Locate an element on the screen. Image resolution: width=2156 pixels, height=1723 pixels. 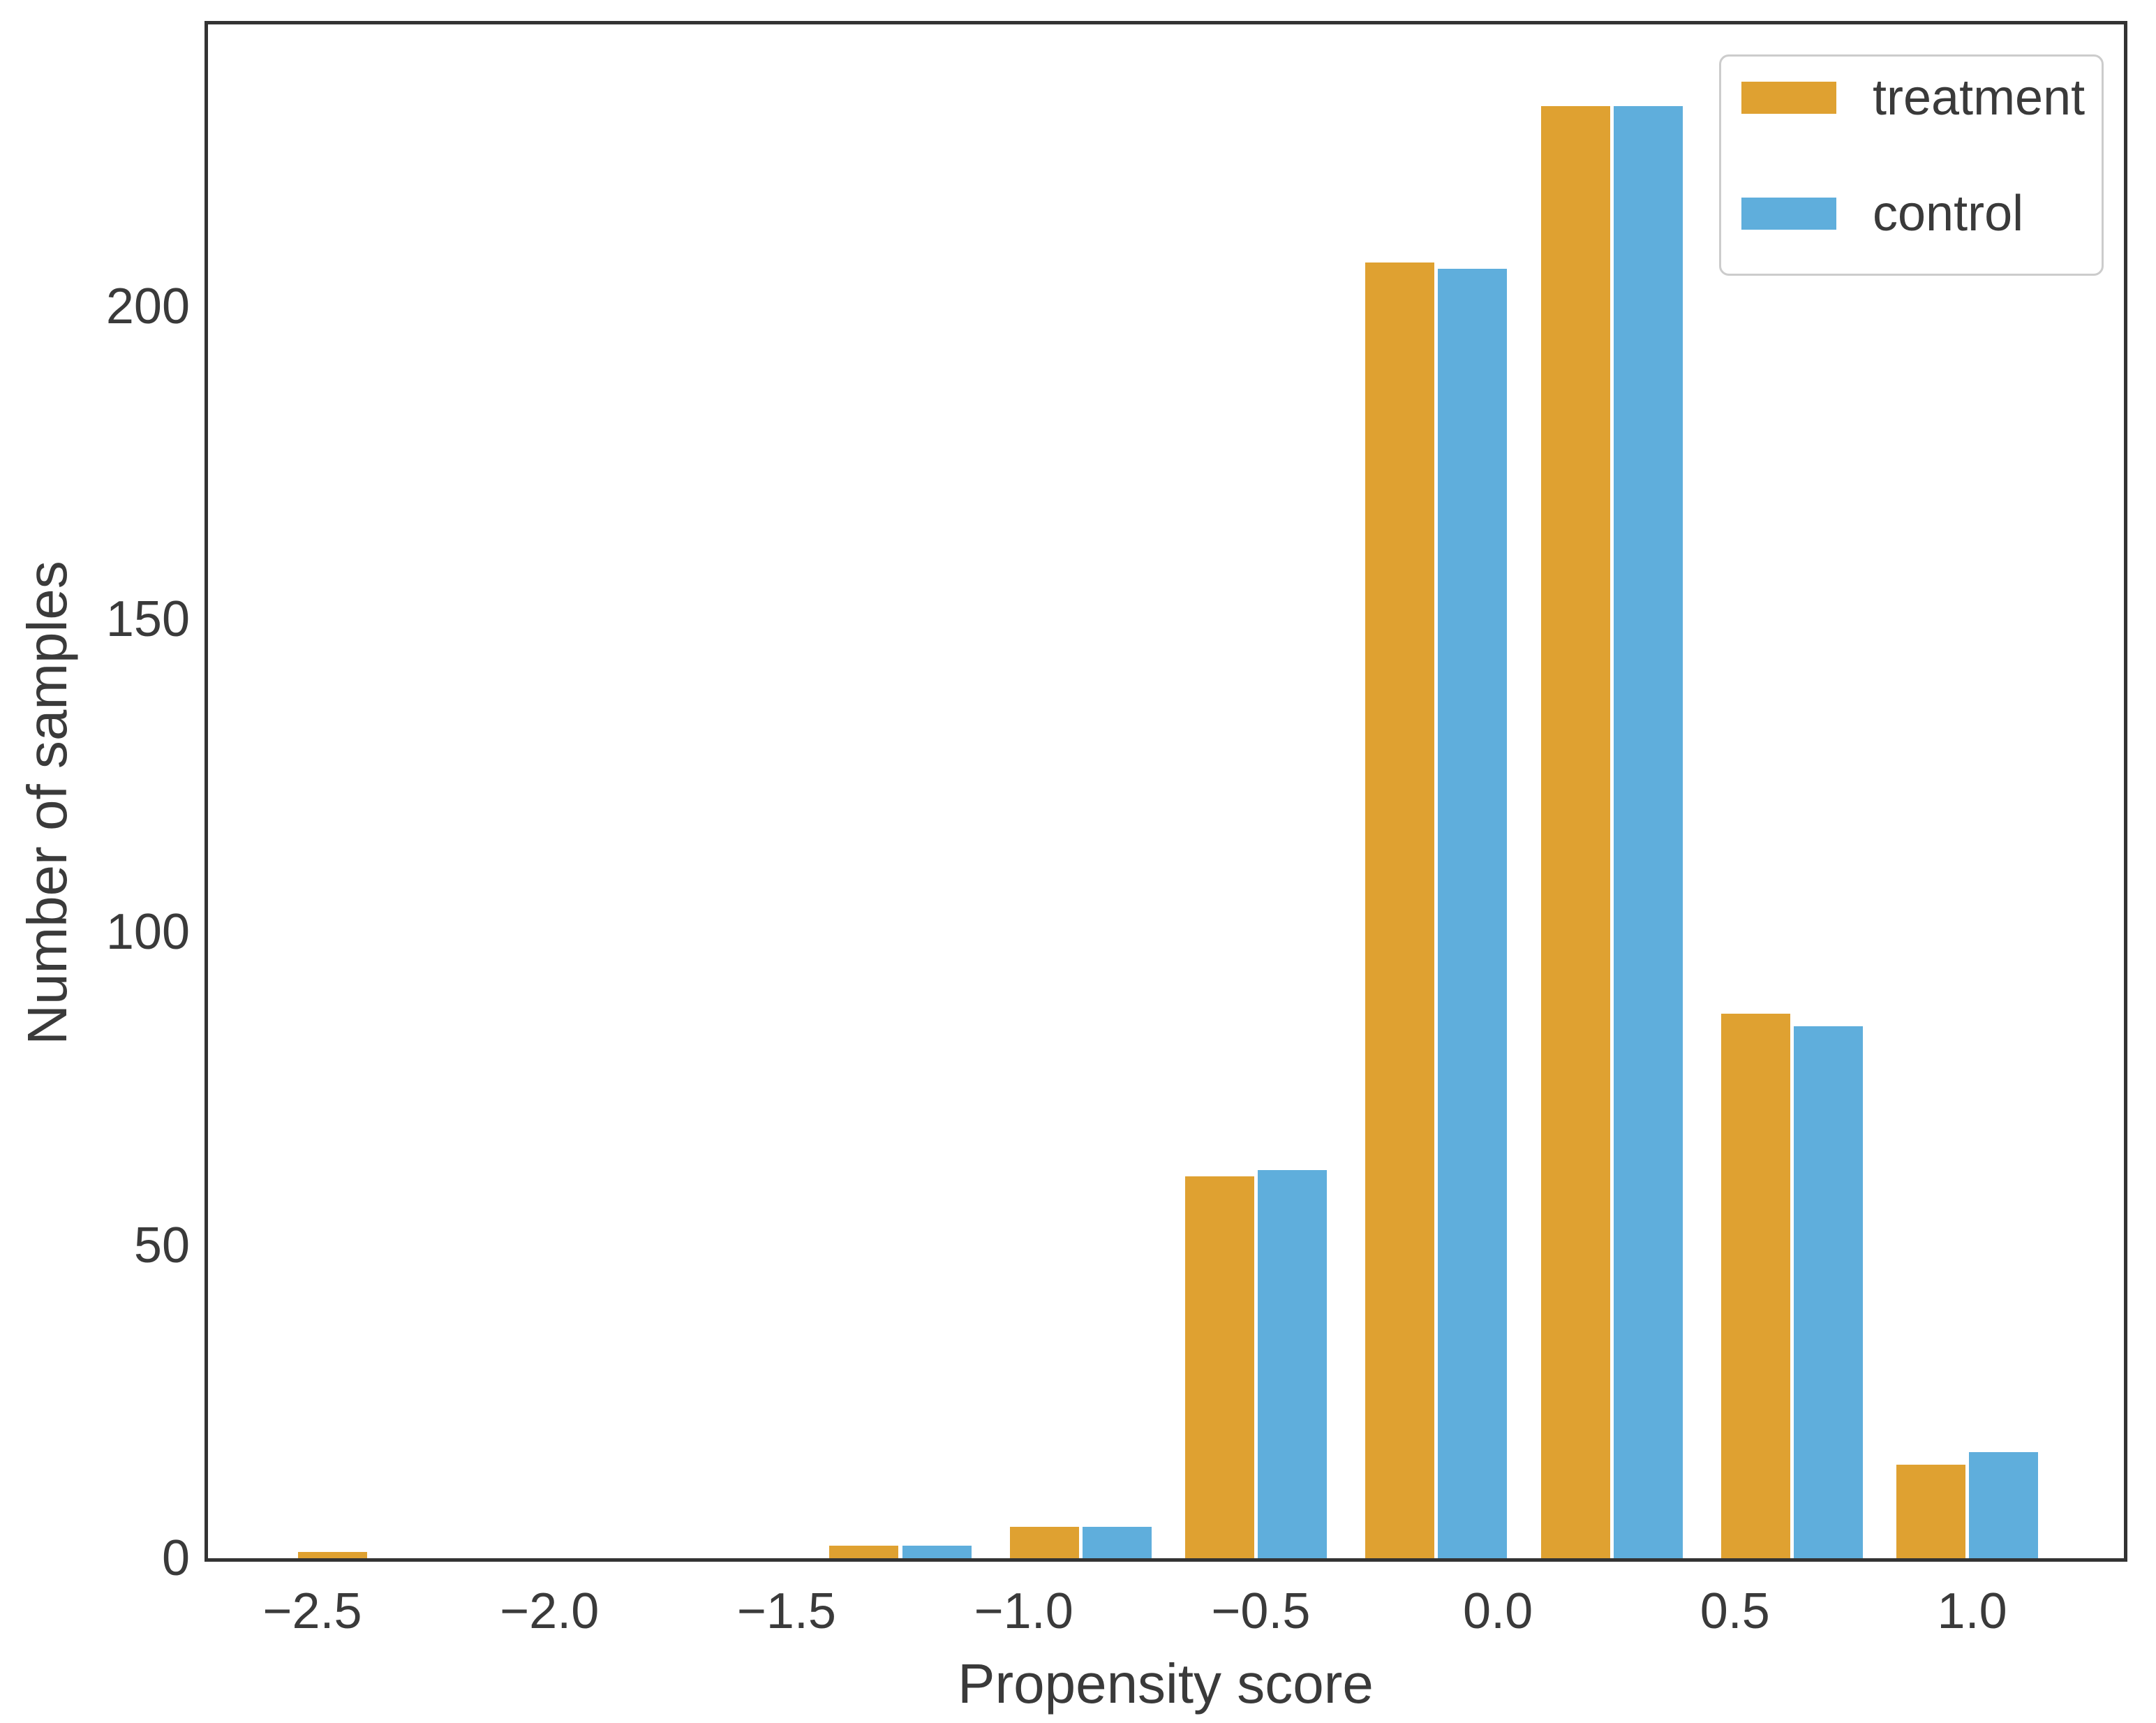
y-axis-title: Number of samples is located at coordinates (47, 803).